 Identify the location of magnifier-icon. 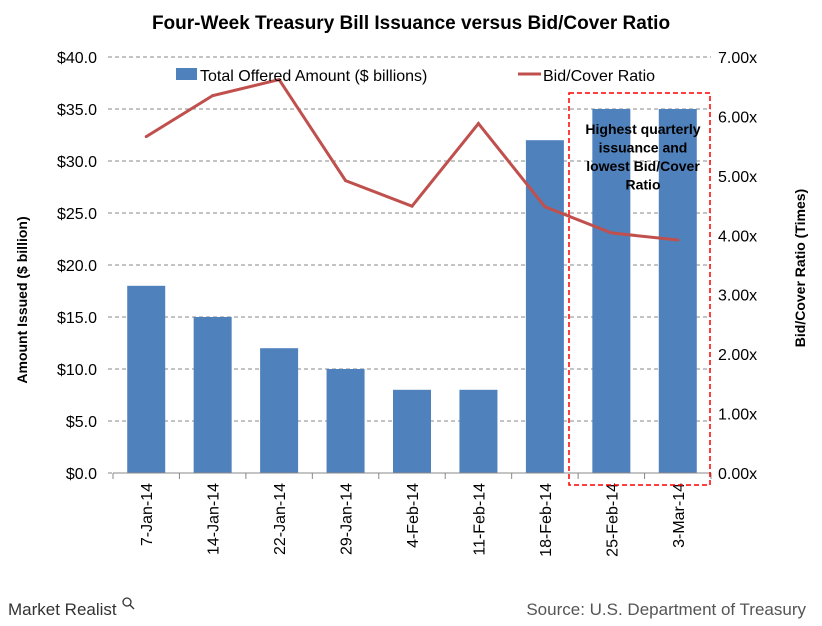
(127, 602).